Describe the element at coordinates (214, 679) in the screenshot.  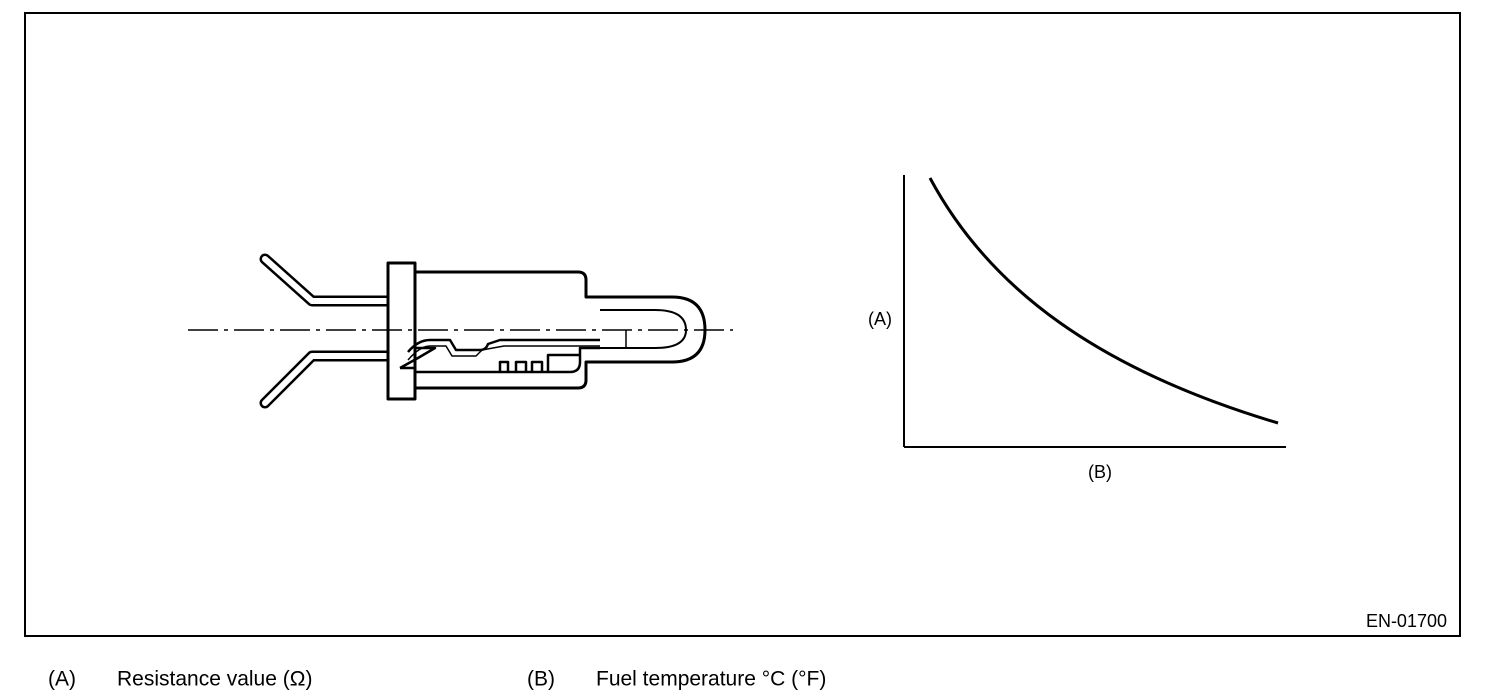
I see `legend-text: Resistance value (Ω)` at that location.